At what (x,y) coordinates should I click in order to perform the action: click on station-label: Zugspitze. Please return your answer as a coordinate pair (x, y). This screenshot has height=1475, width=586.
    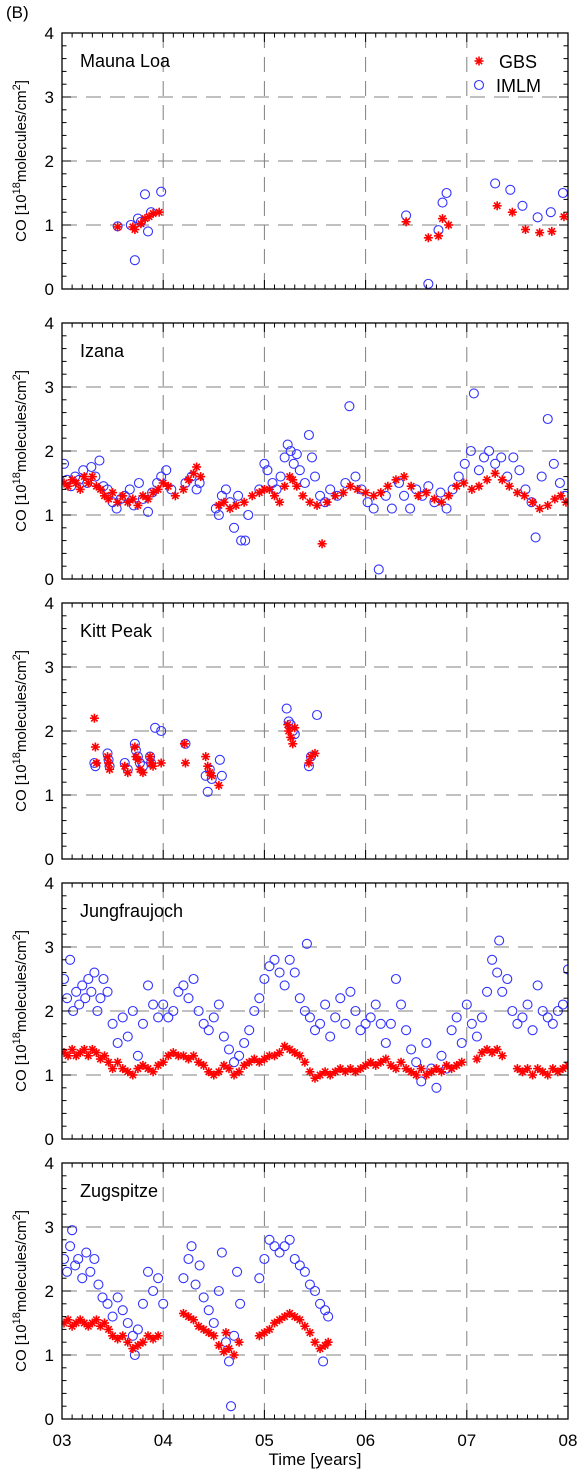
    Looking at the image, I should click on (119, 1191).